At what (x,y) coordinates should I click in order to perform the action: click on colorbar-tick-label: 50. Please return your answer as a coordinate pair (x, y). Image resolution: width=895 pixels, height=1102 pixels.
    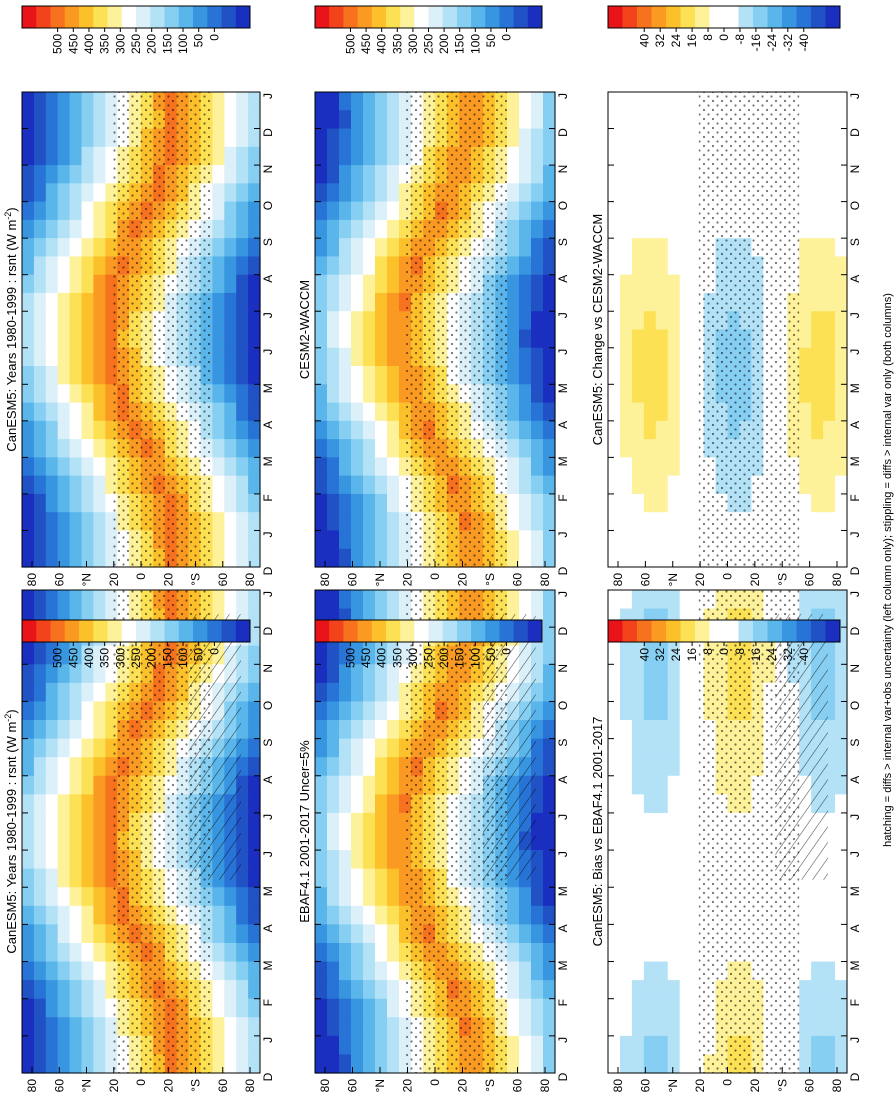
    Looking at the image, I should click on (199, 41).